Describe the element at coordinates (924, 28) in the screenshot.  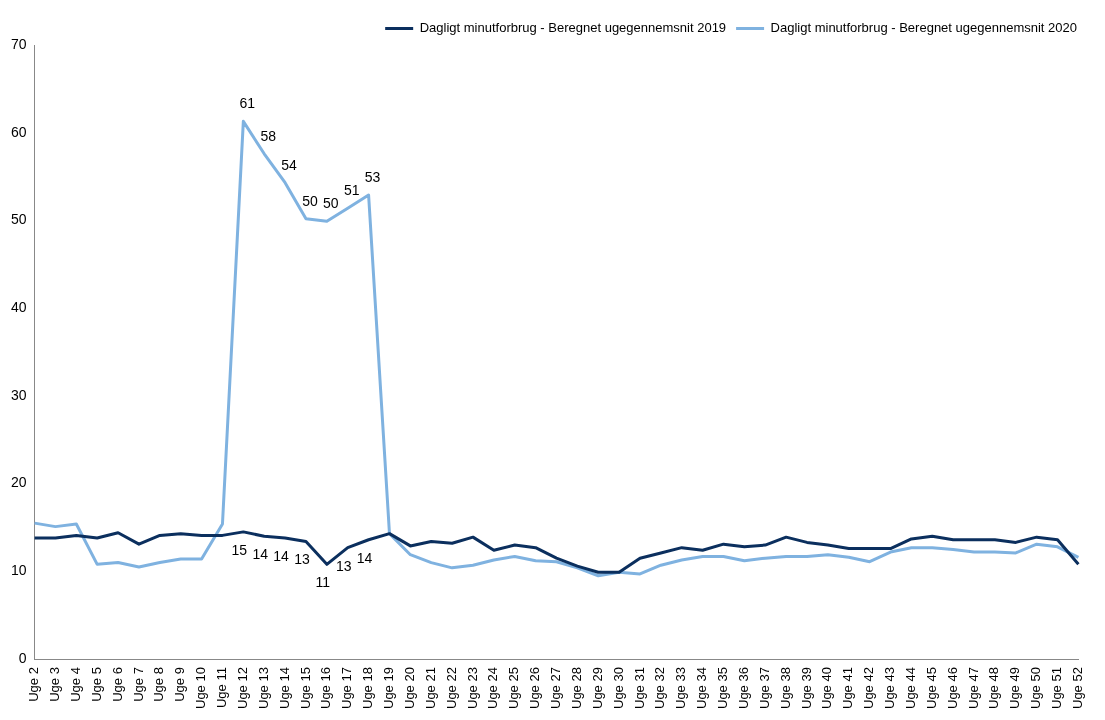
I see `legend-label: Dagligt minutforbrug - Beregnet ugegennemsnit 2020` at that location.